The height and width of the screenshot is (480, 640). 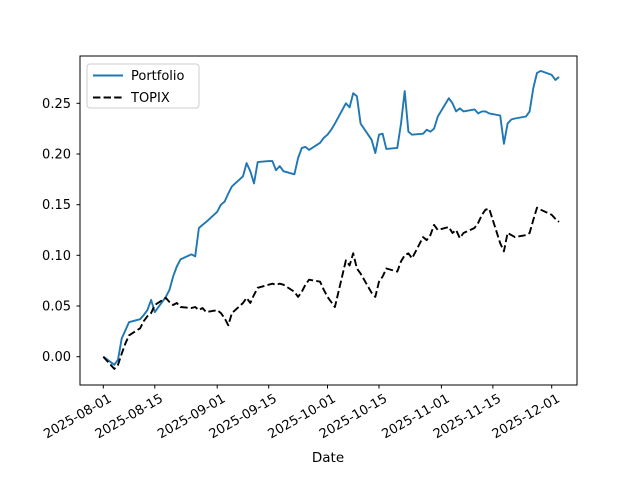 What do you see at coordinates (56, 205) in the screenshot?
I see `y-tick-label: 0.15` at bounding box center [56, 205].